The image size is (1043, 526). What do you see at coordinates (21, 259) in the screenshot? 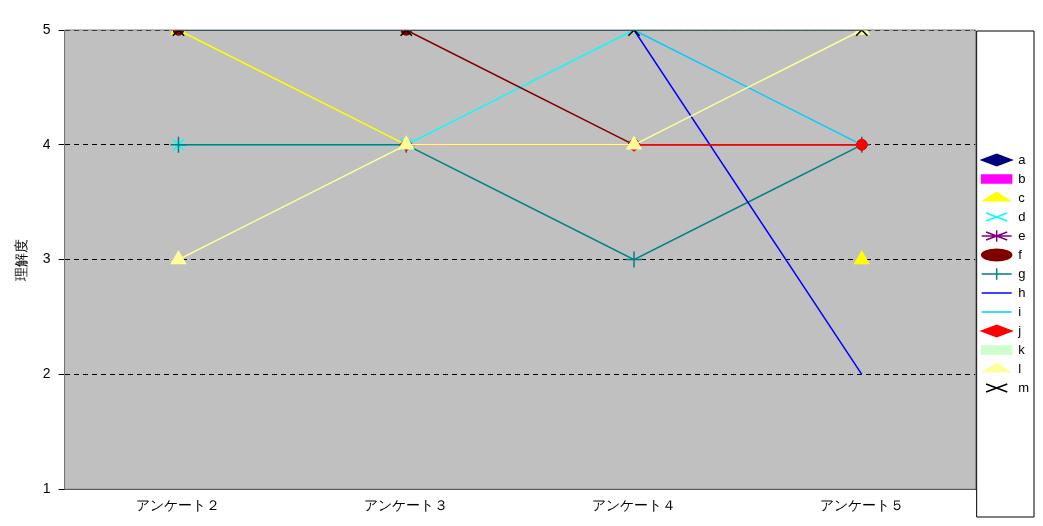
I see `y-axis-title: 理解度` at bounding box center [21, 259].